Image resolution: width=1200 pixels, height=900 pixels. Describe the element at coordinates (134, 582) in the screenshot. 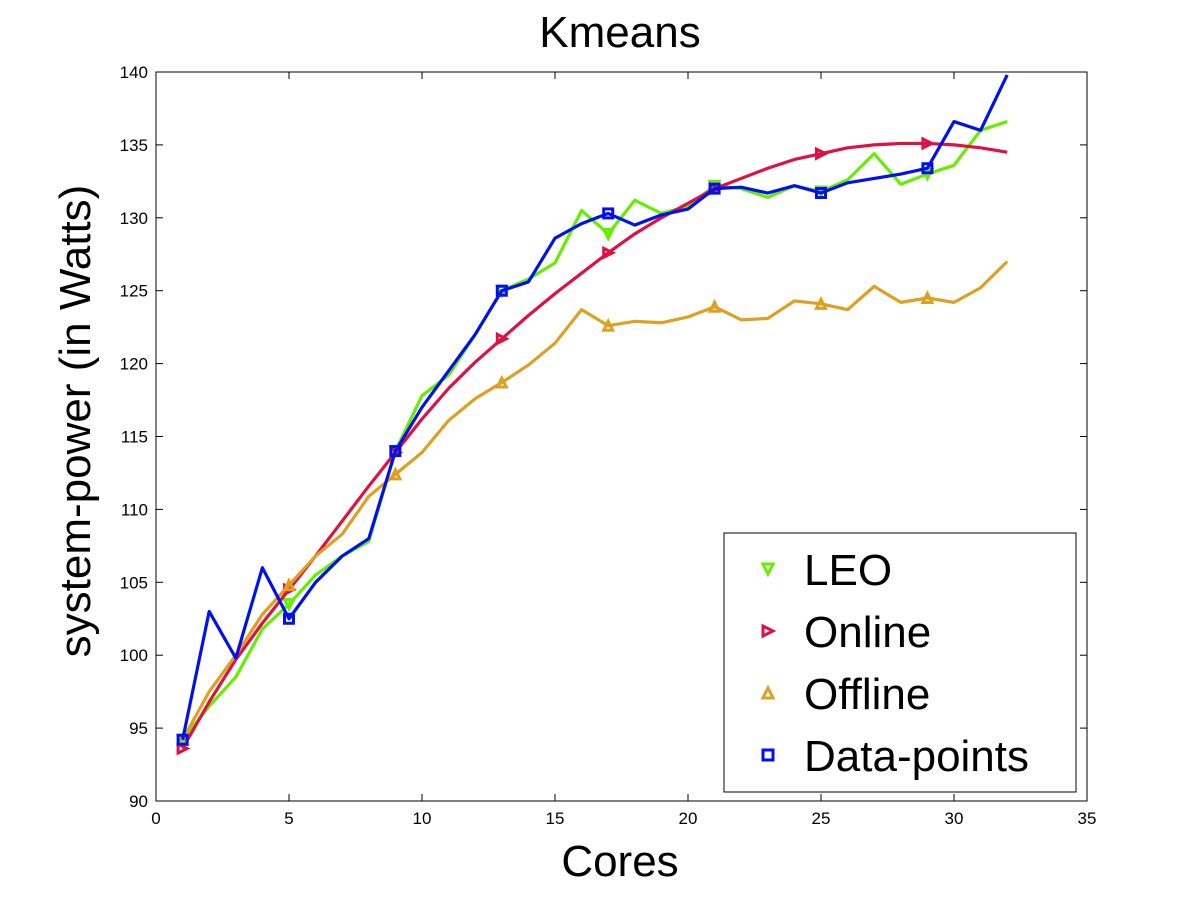

I see `y-tick-label: 105` at that location.